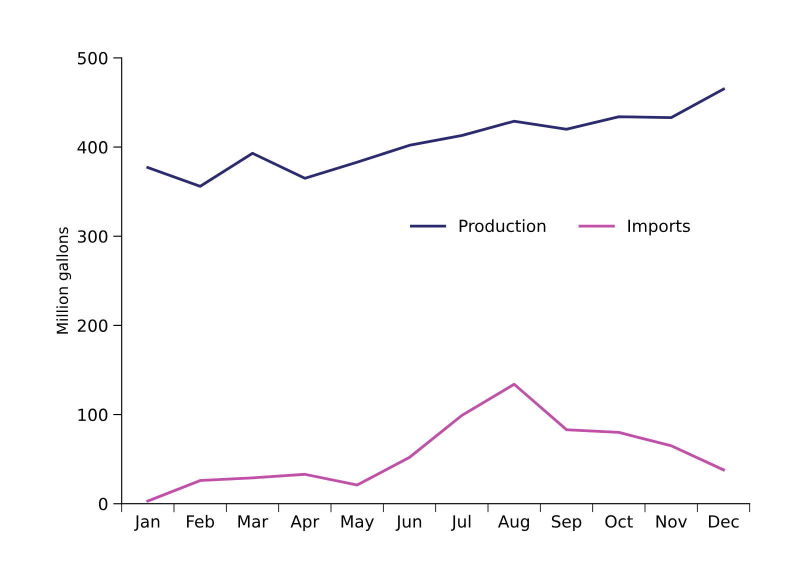  Describe the element at coordinates (358, 523) in the screenshot. I see `x-tick-label: May` at that location.